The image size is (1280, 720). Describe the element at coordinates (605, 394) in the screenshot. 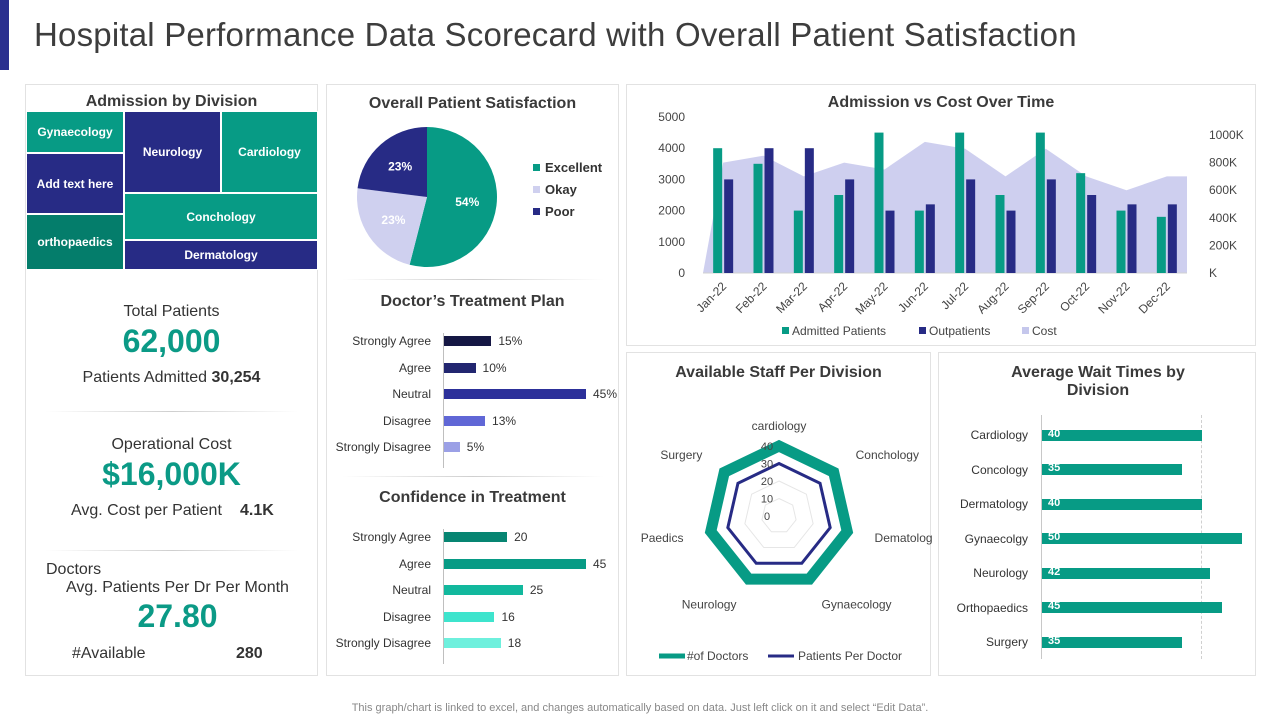

I see `bar-value-label: 45%` at that location.